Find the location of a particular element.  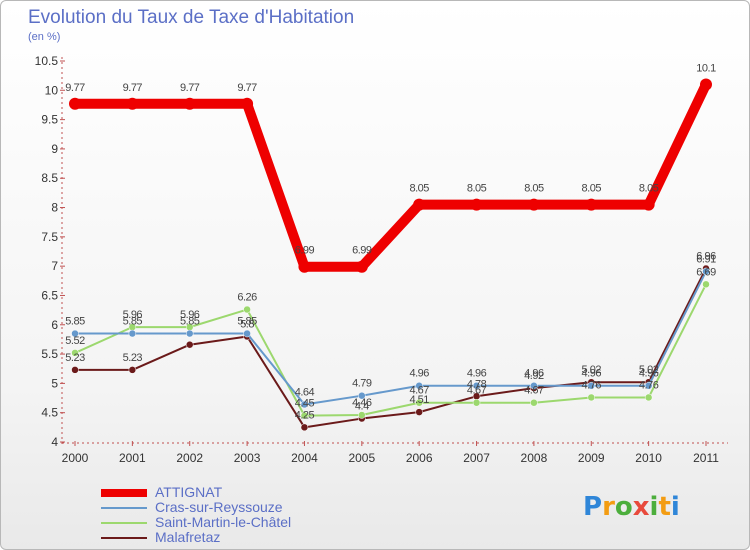

data-label: 4.79 is located at coordinates (362, 384).